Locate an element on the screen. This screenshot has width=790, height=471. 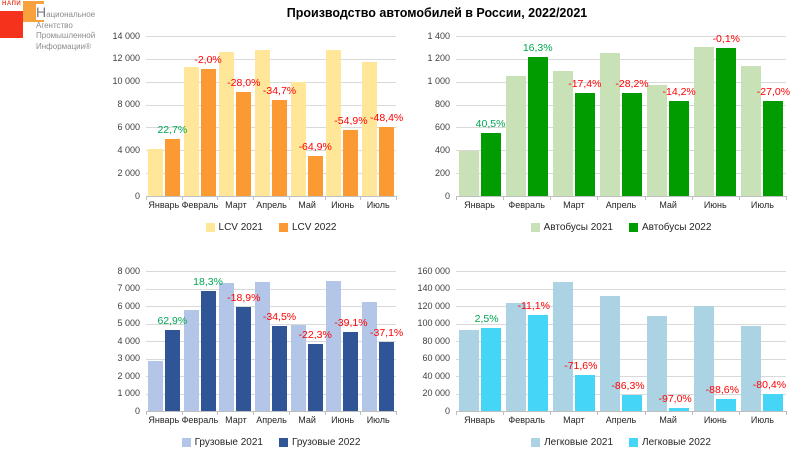
bar-легковые-2021 is located at coordinates (751, 368).